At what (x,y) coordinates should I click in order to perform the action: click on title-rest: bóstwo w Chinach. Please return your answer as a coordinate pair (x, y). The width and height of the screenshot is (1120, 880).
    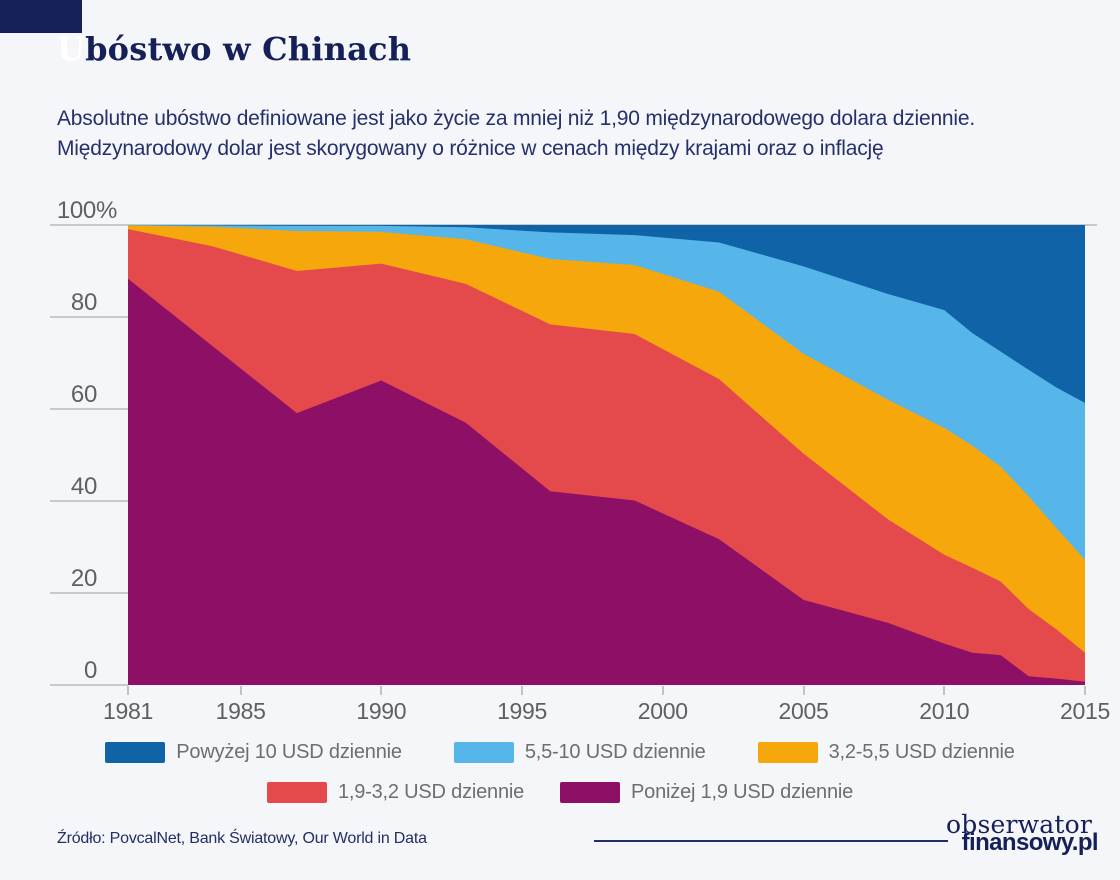
    Looking at the image, I should click on (248, 49).